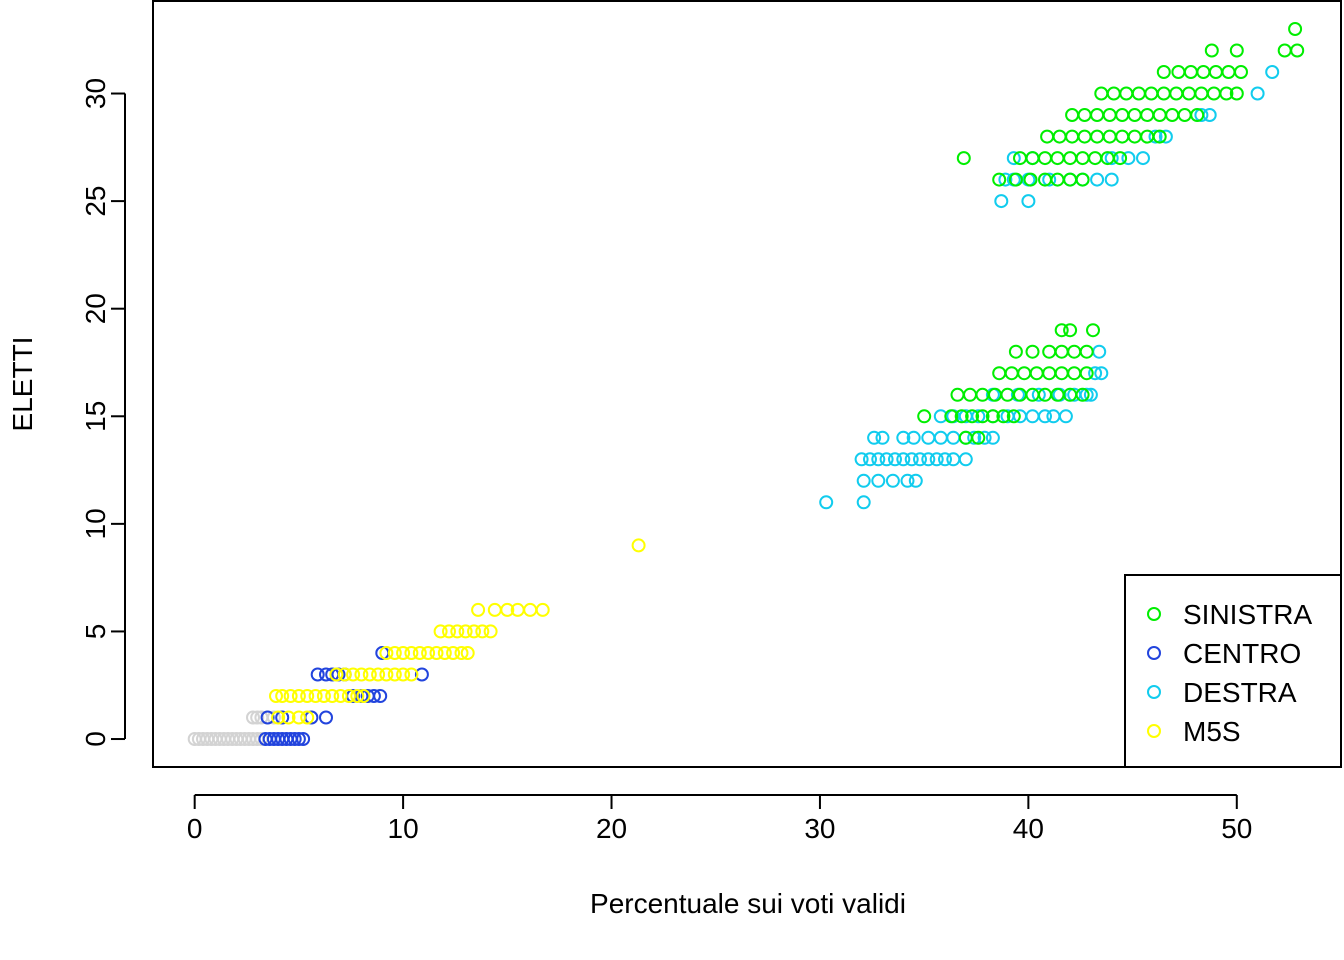 The width and height of the screenshot is (1344, 960). Describe the element at coordinates (1236, 828) in the screenshot. I see `x-tick-label: 50` at that location.